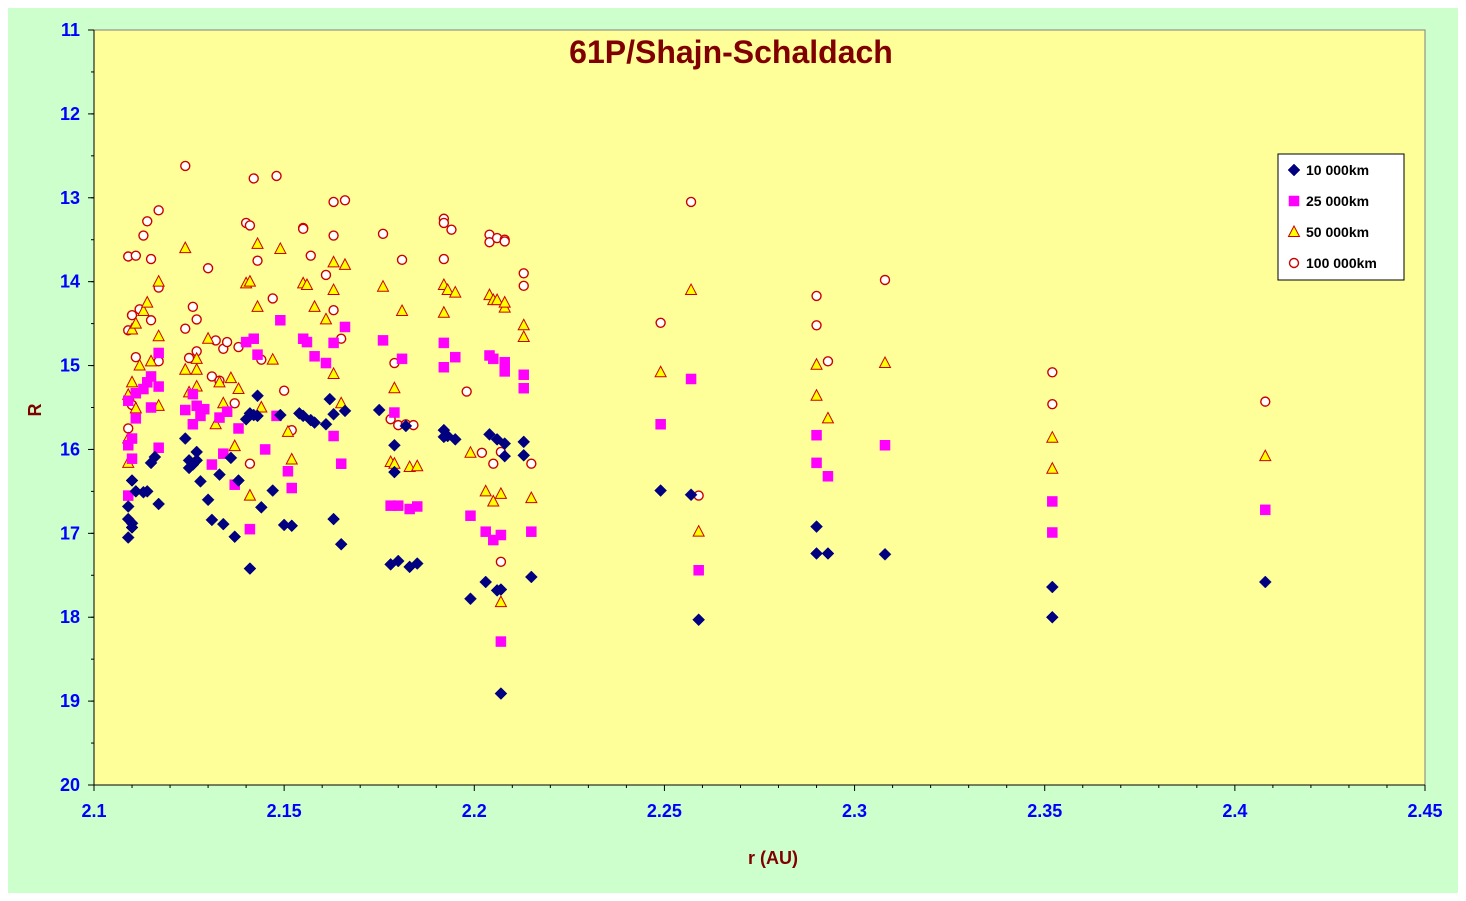 The width and height of the screenshot is (1466, 901). Describe the element at coordinates (70, 30) in the screenshot. I see `y-tick-label: 11` at that location.